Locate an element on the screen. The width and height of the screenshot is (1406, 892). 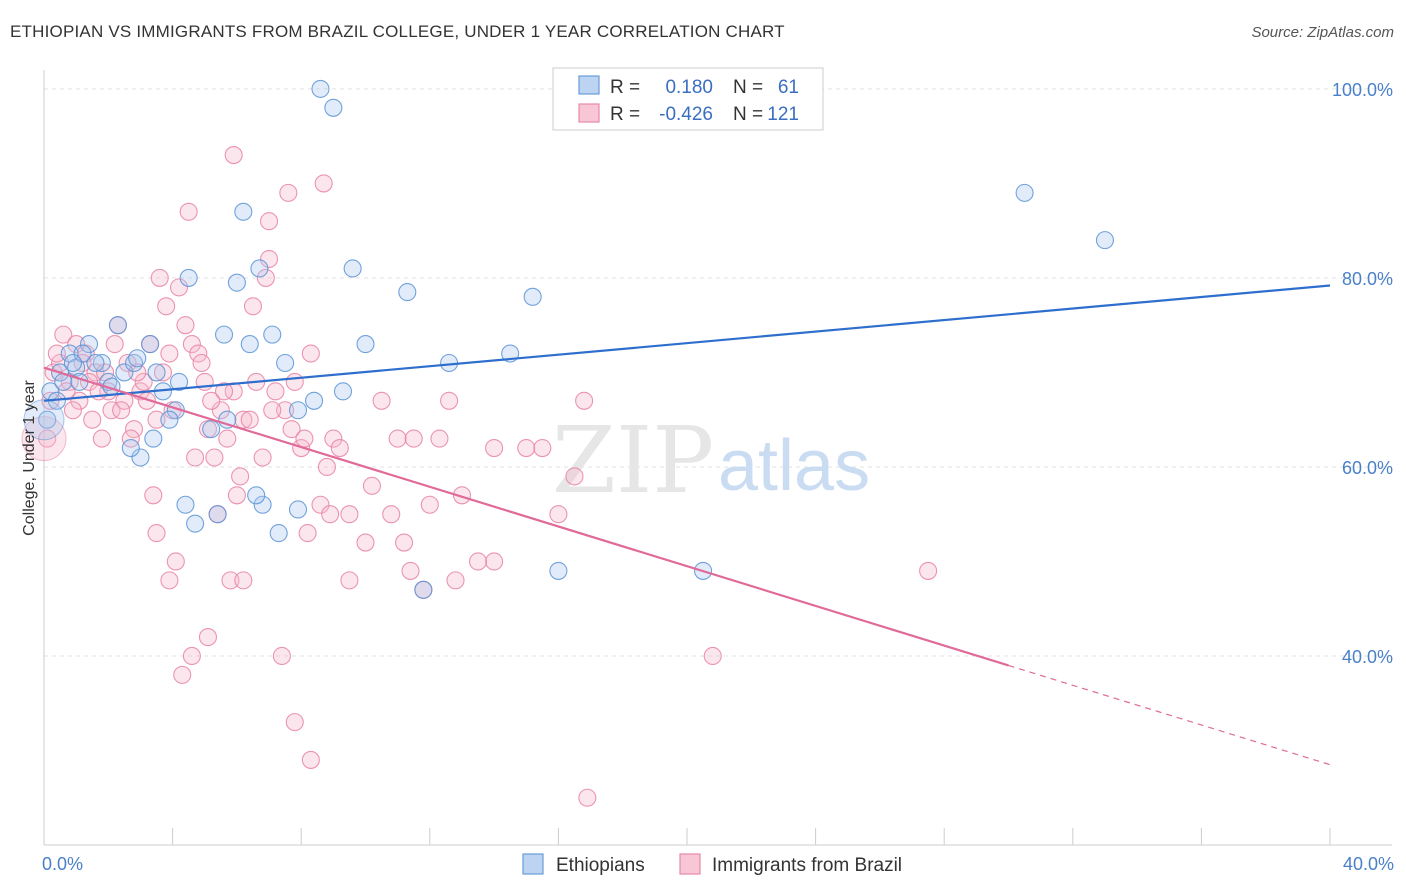
source-label: Source: ZipAtlas.com is located at coordinates (1322, 32).